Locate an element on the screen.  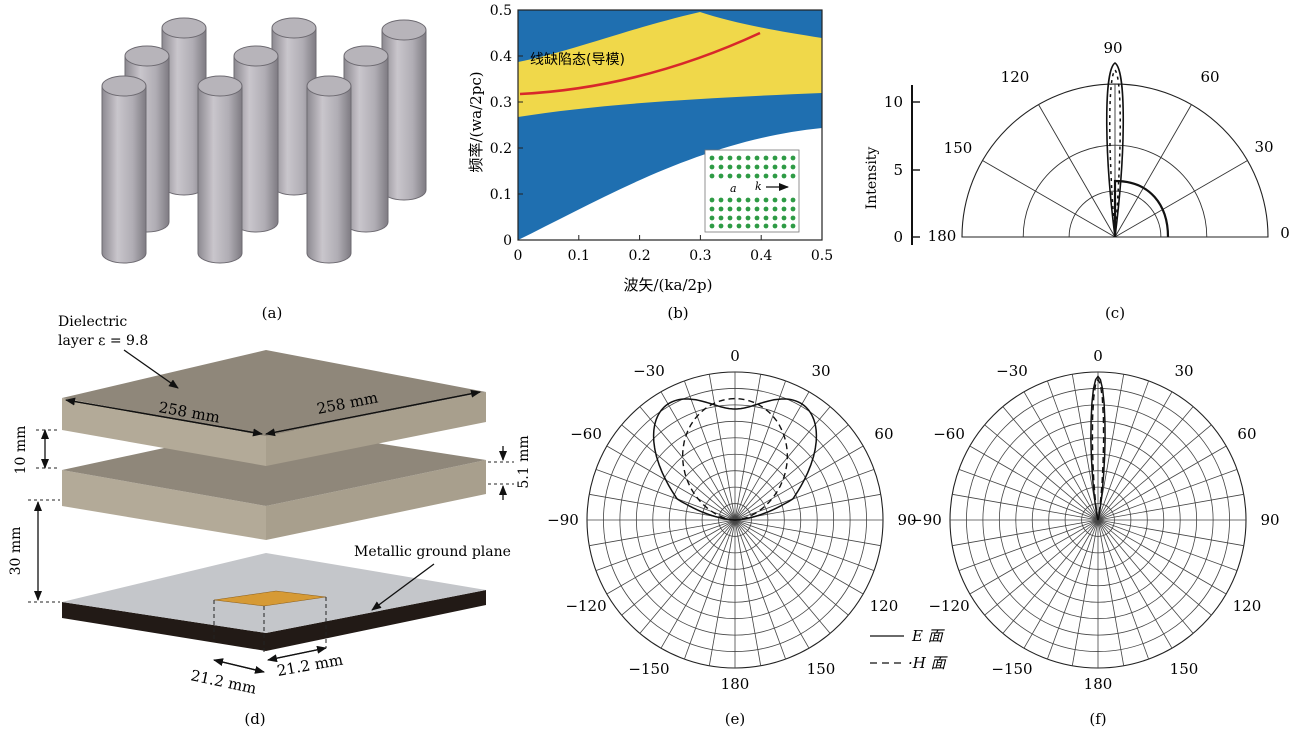
angle-label: 150 is located at coordinates (1184, 669).